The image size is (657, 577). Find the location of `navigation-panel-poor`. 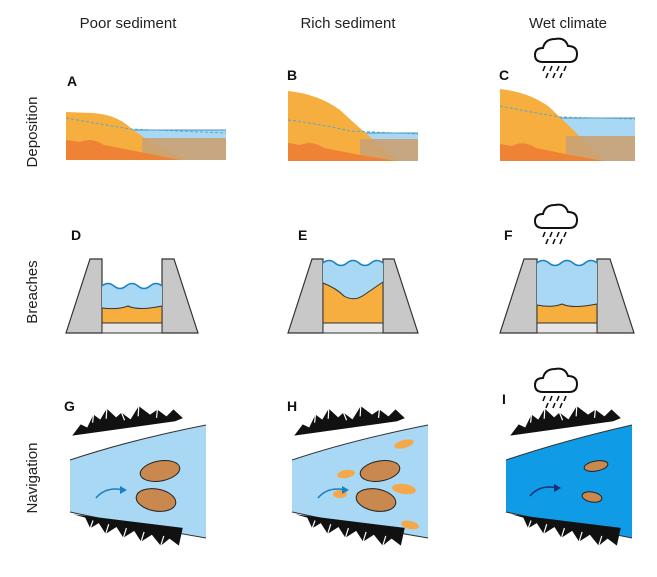

navigation-panel-poor is located at coordinates (137, 473).